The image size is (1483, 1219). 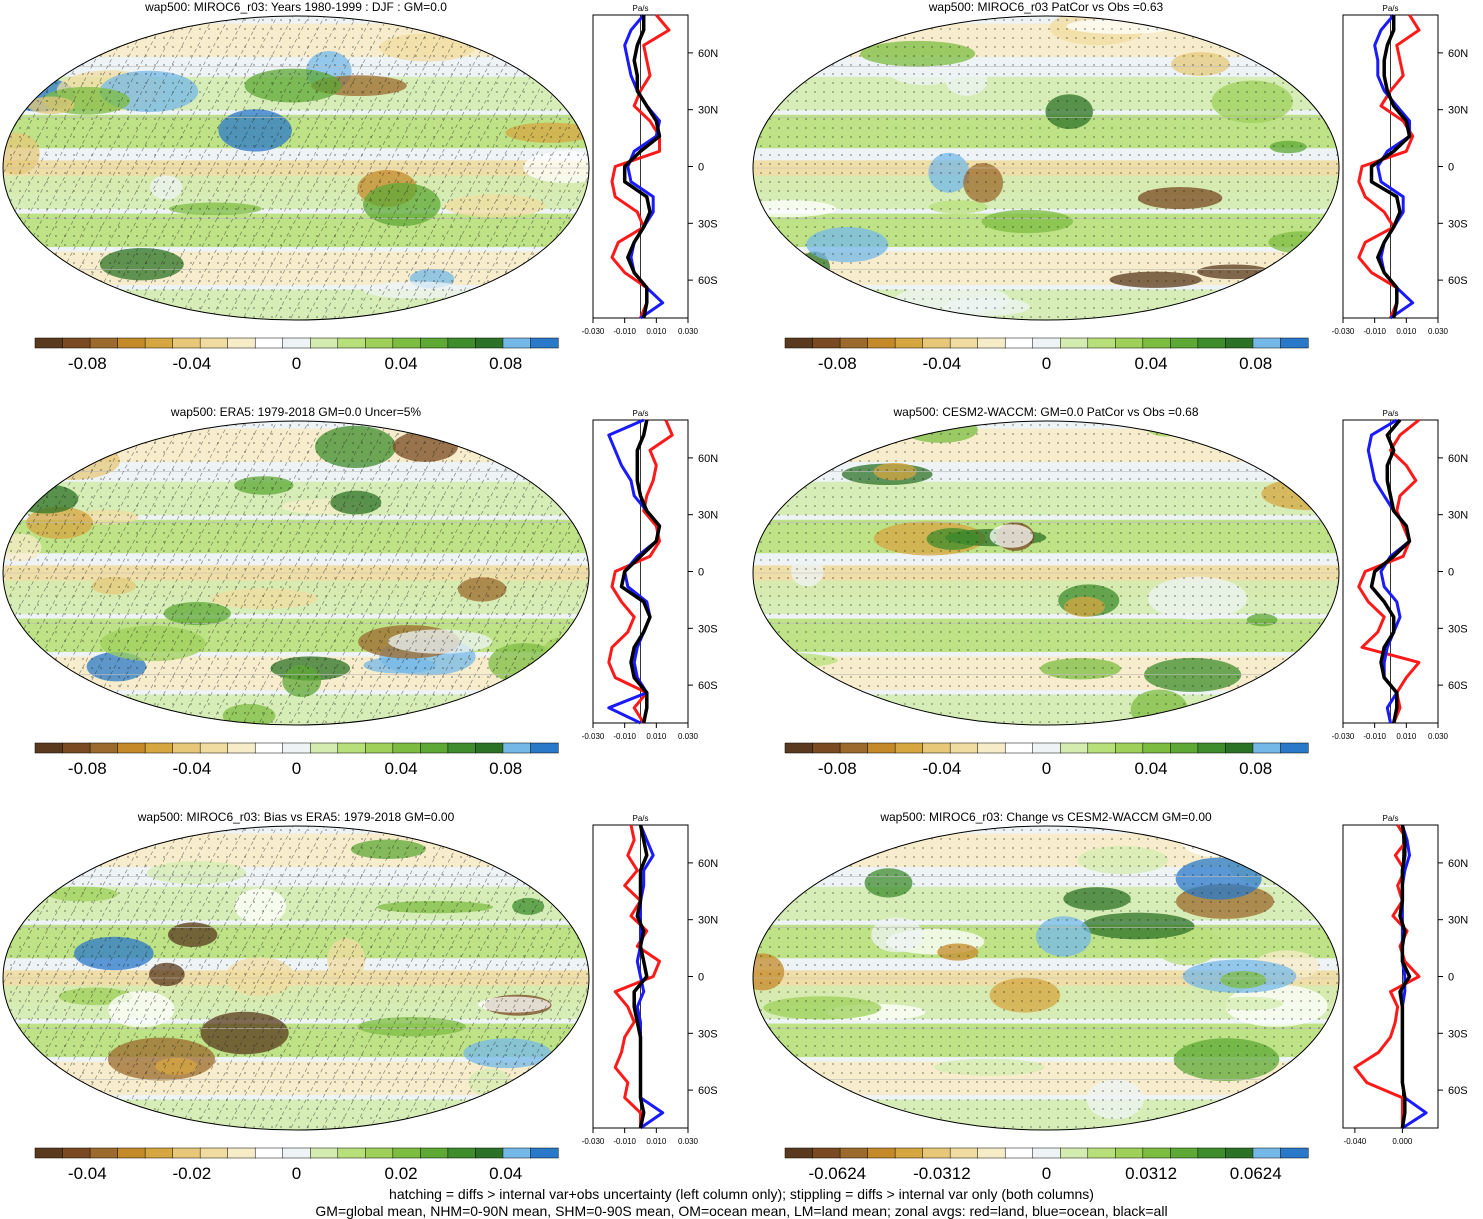 What do you see at coordinates (1458, 459) in the screenshot?
I see `lat-tick-label: 60N` at bounding box center [1458, 459].